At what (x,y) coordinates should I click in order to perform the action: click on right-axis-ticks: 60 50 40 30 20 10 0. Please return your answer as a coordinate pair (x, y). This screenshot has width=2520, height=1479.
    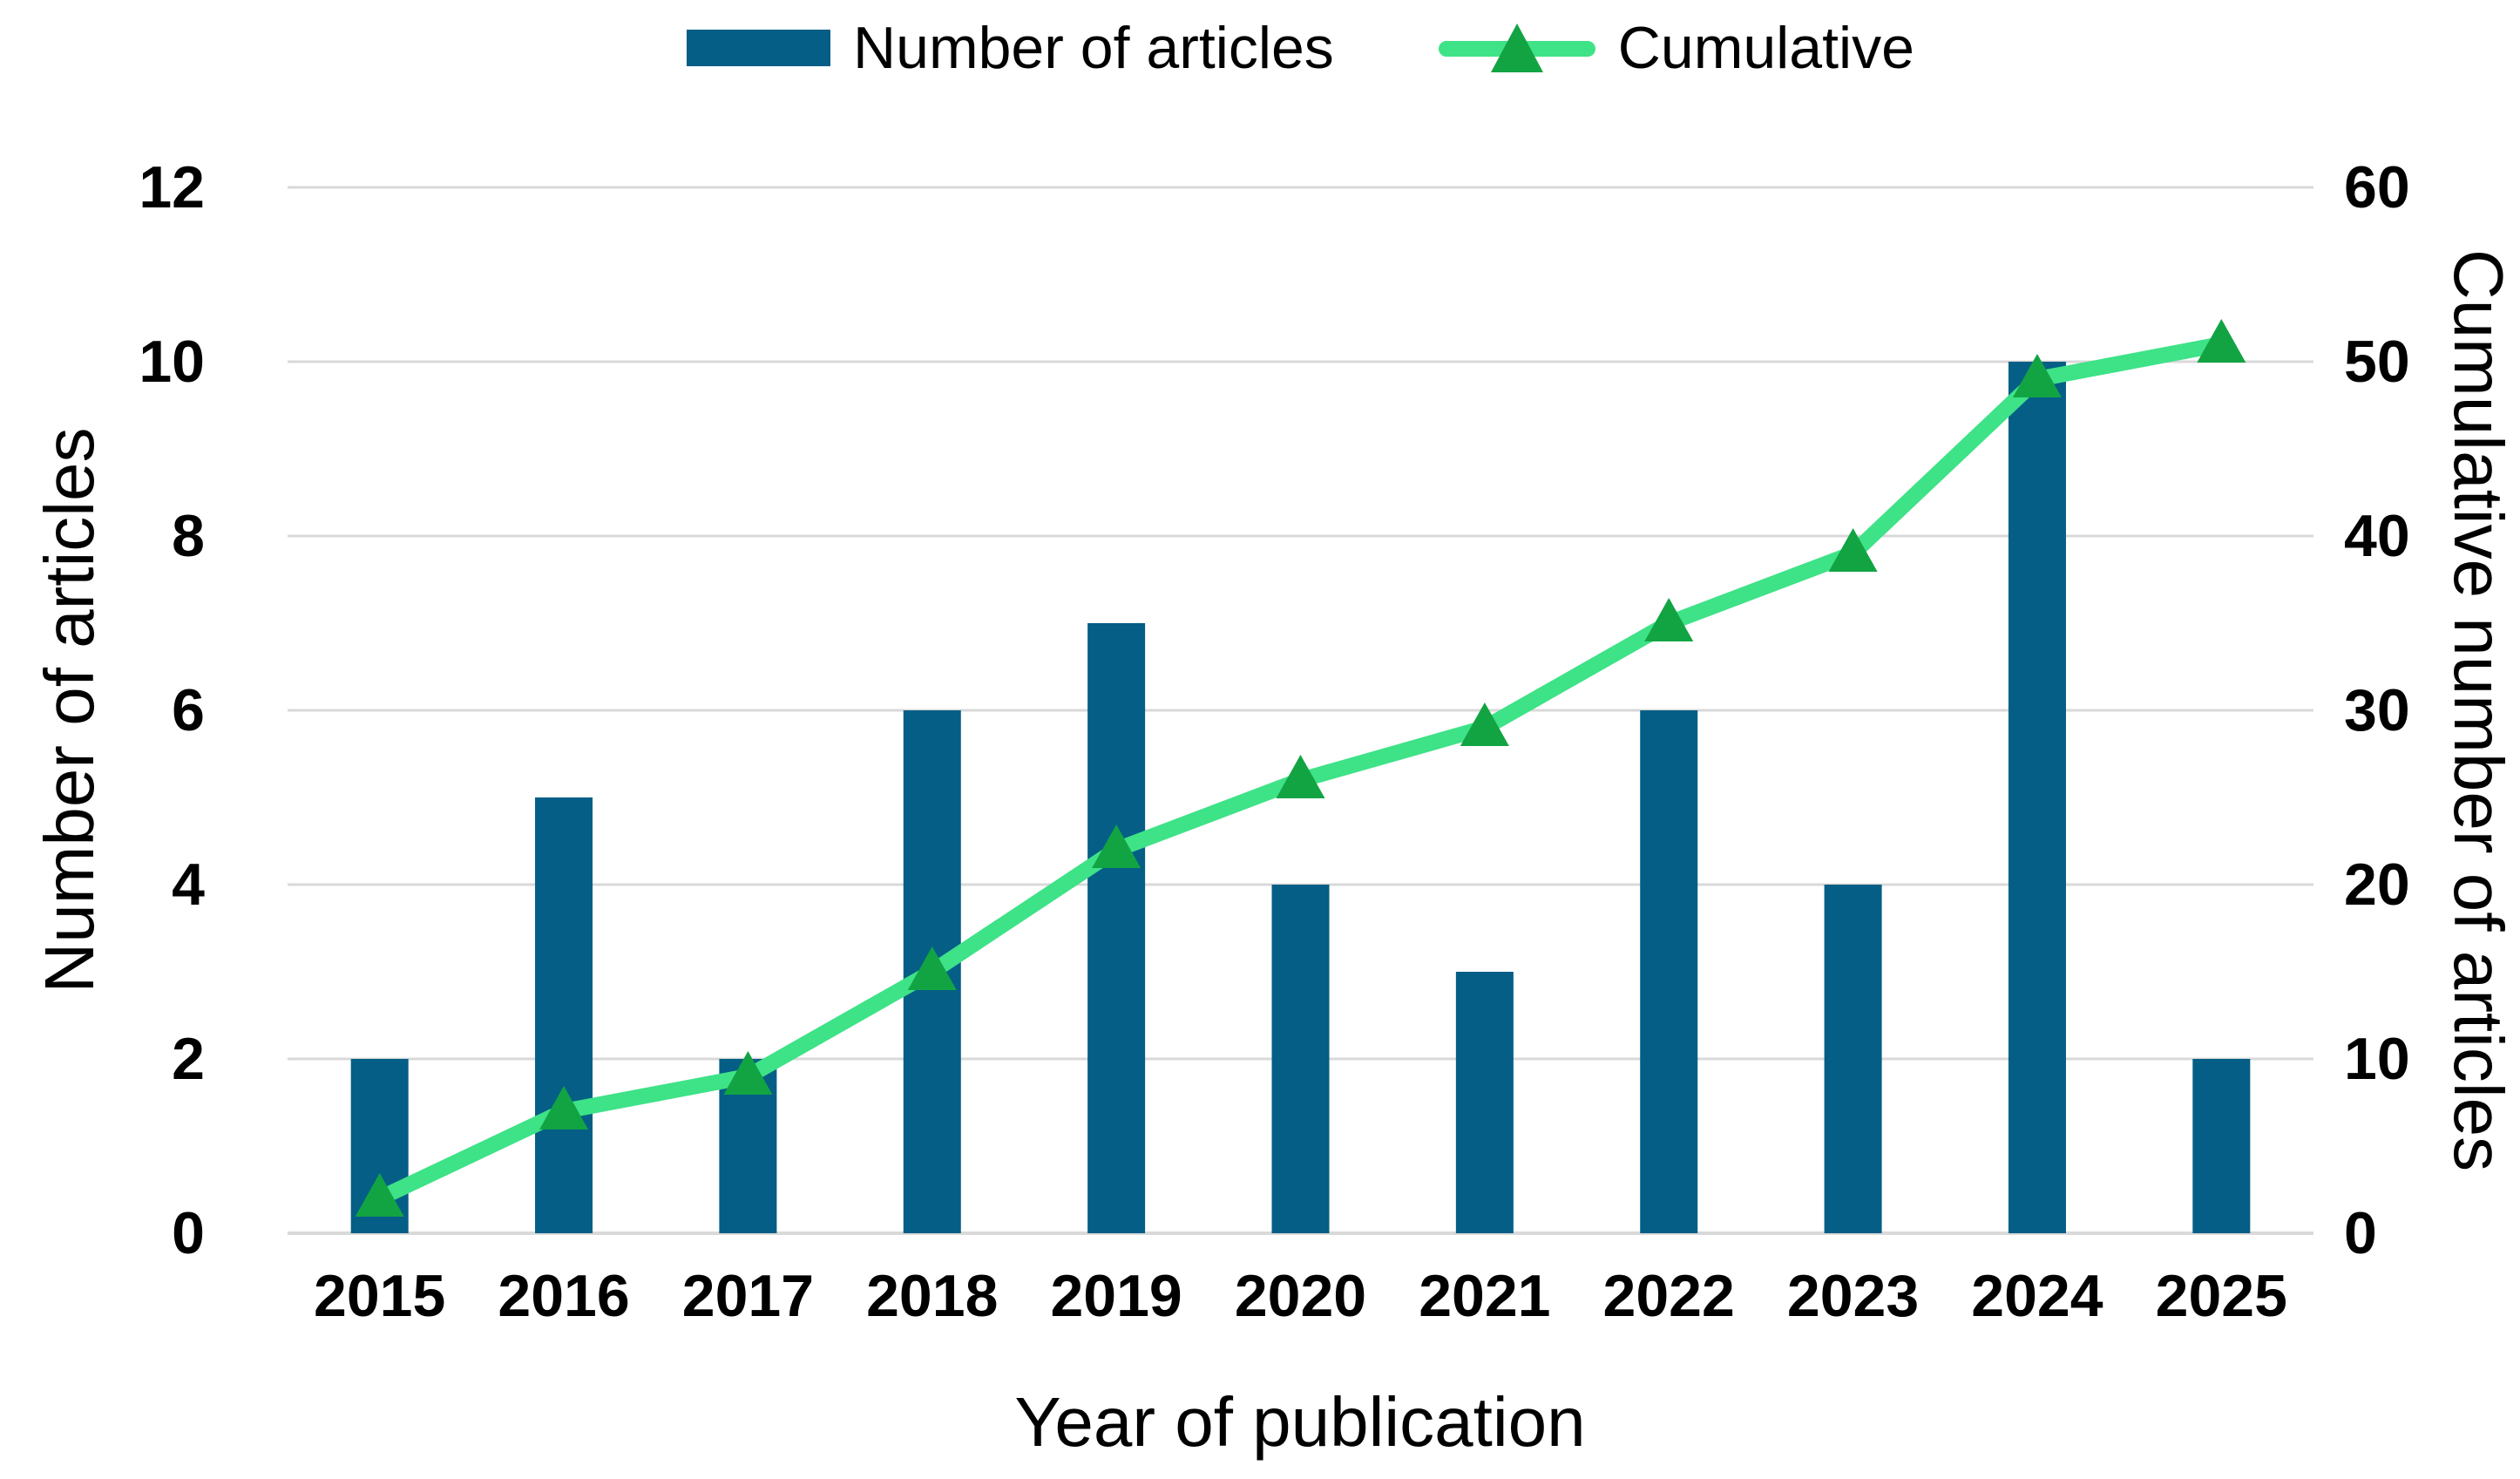
    Looking at the image, I should click on (2431, 710).